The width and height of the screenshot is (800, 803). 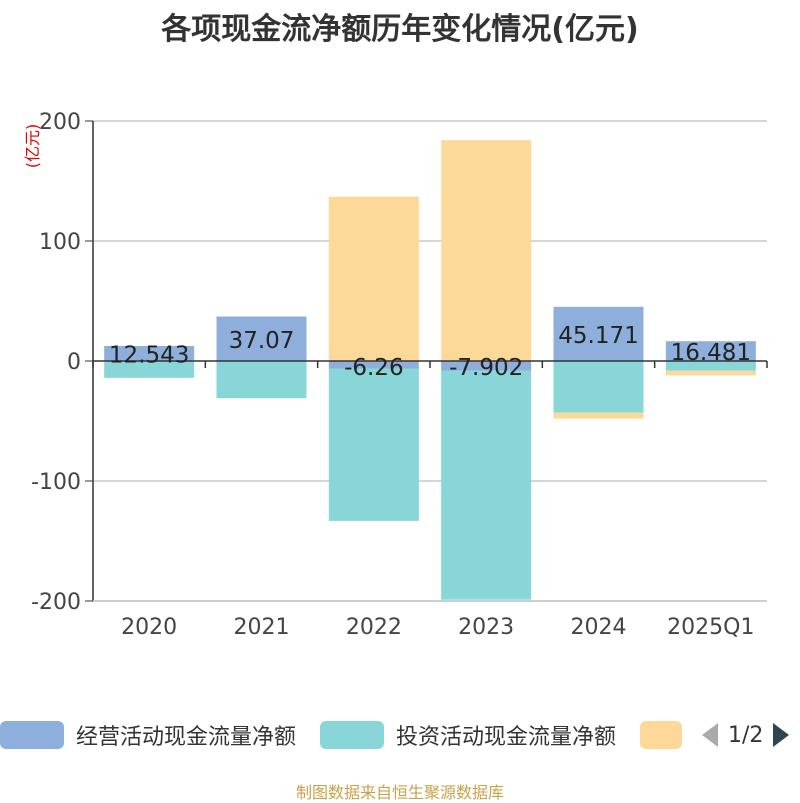 I want to click on legend-item-investing: 投资活动现金流量净额, so click(x=468, y=735).